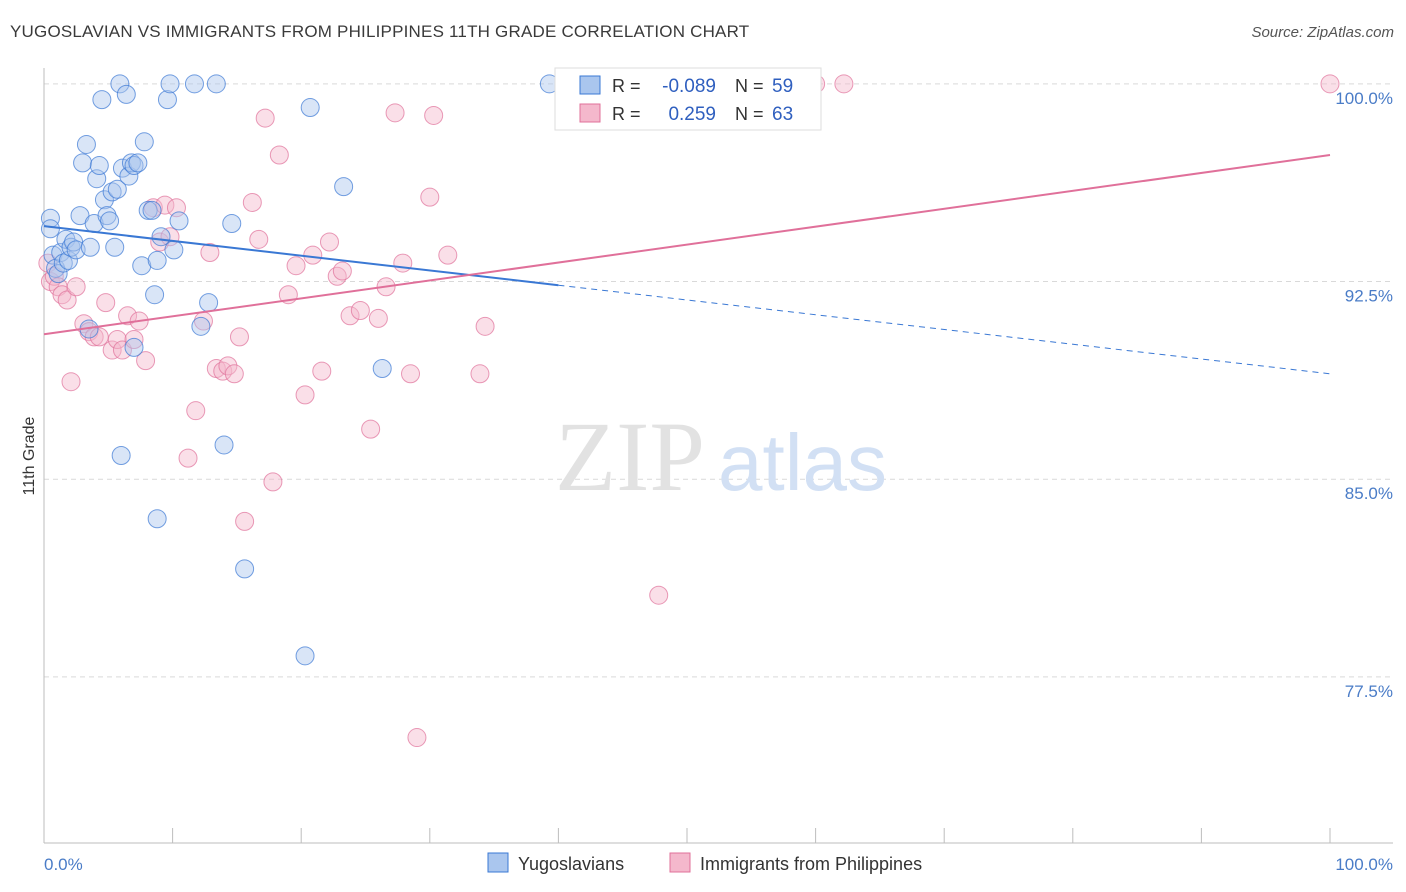 The width and height of the screenshot is (1406, 892). Describe the element at coordinates (1364, 98) in the screenshot. I see `y-tick-label-3: 100.0%` at that location.